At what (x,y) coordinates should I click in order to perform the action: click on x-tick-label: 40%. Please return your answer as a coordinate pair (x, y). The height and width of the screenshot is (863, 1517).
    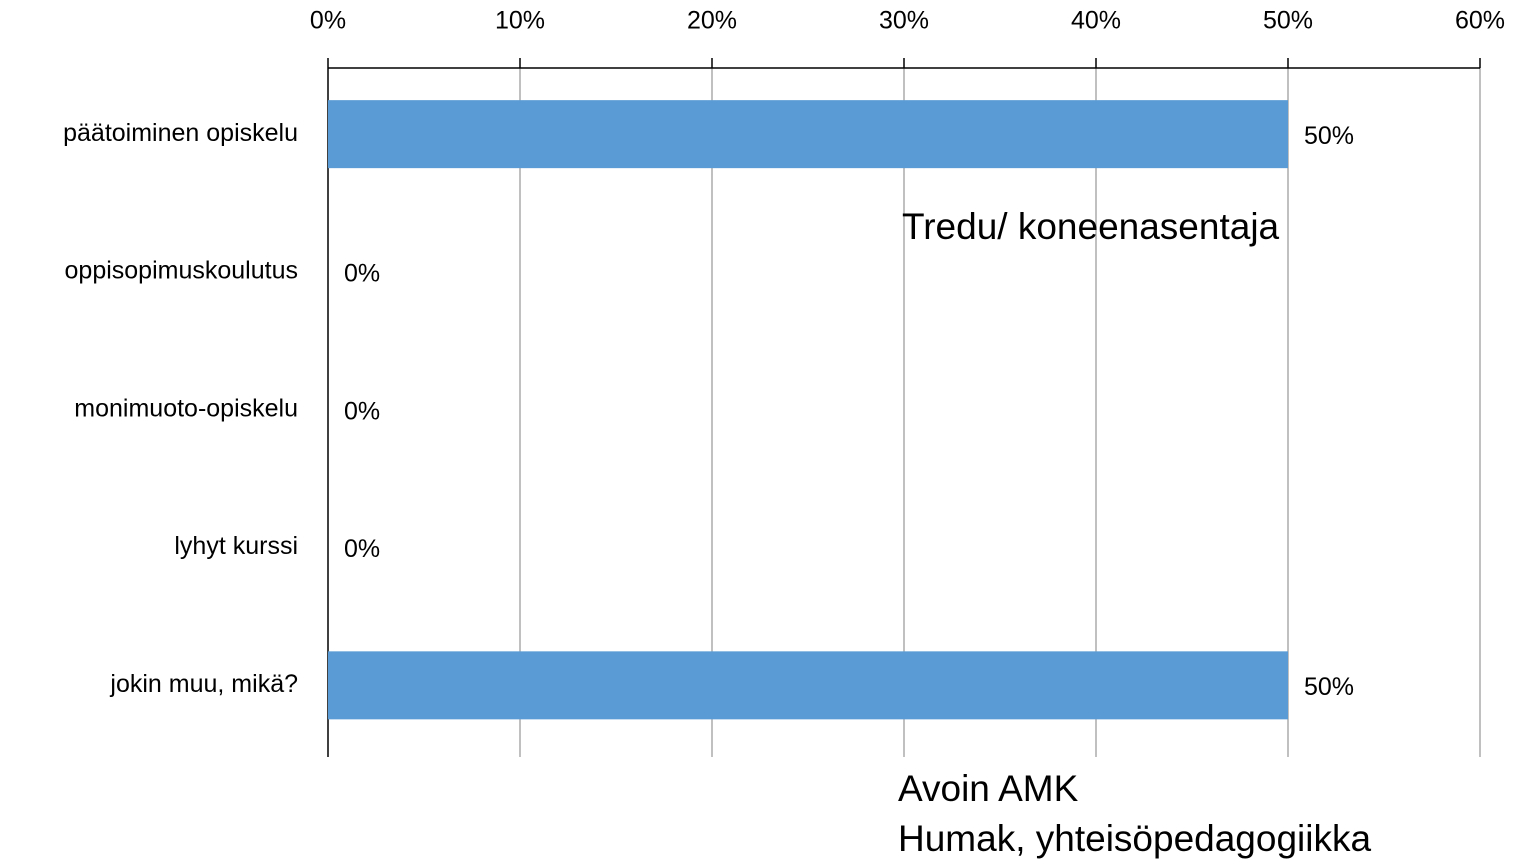
    Looking at the image, I should click on (1096, 21).